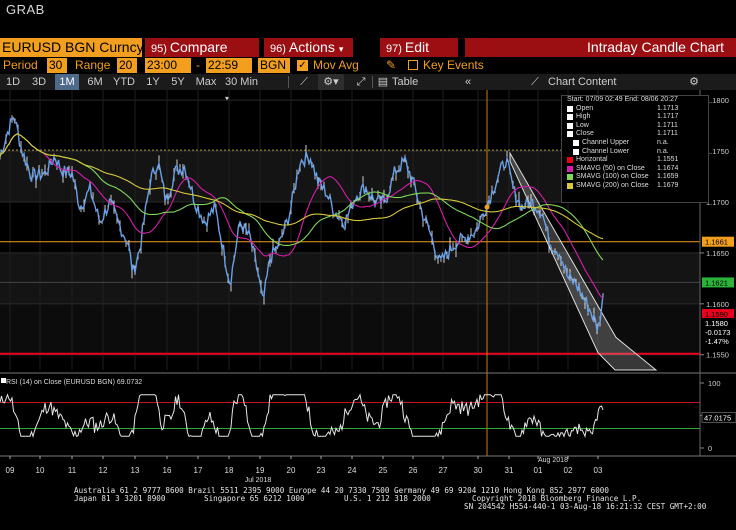 The height and width of the screenshot is (530, 736). What do you see at coordinates (718, 417) in the screenshot?
I see `rsi-tag` at bounding box center [718, 417].